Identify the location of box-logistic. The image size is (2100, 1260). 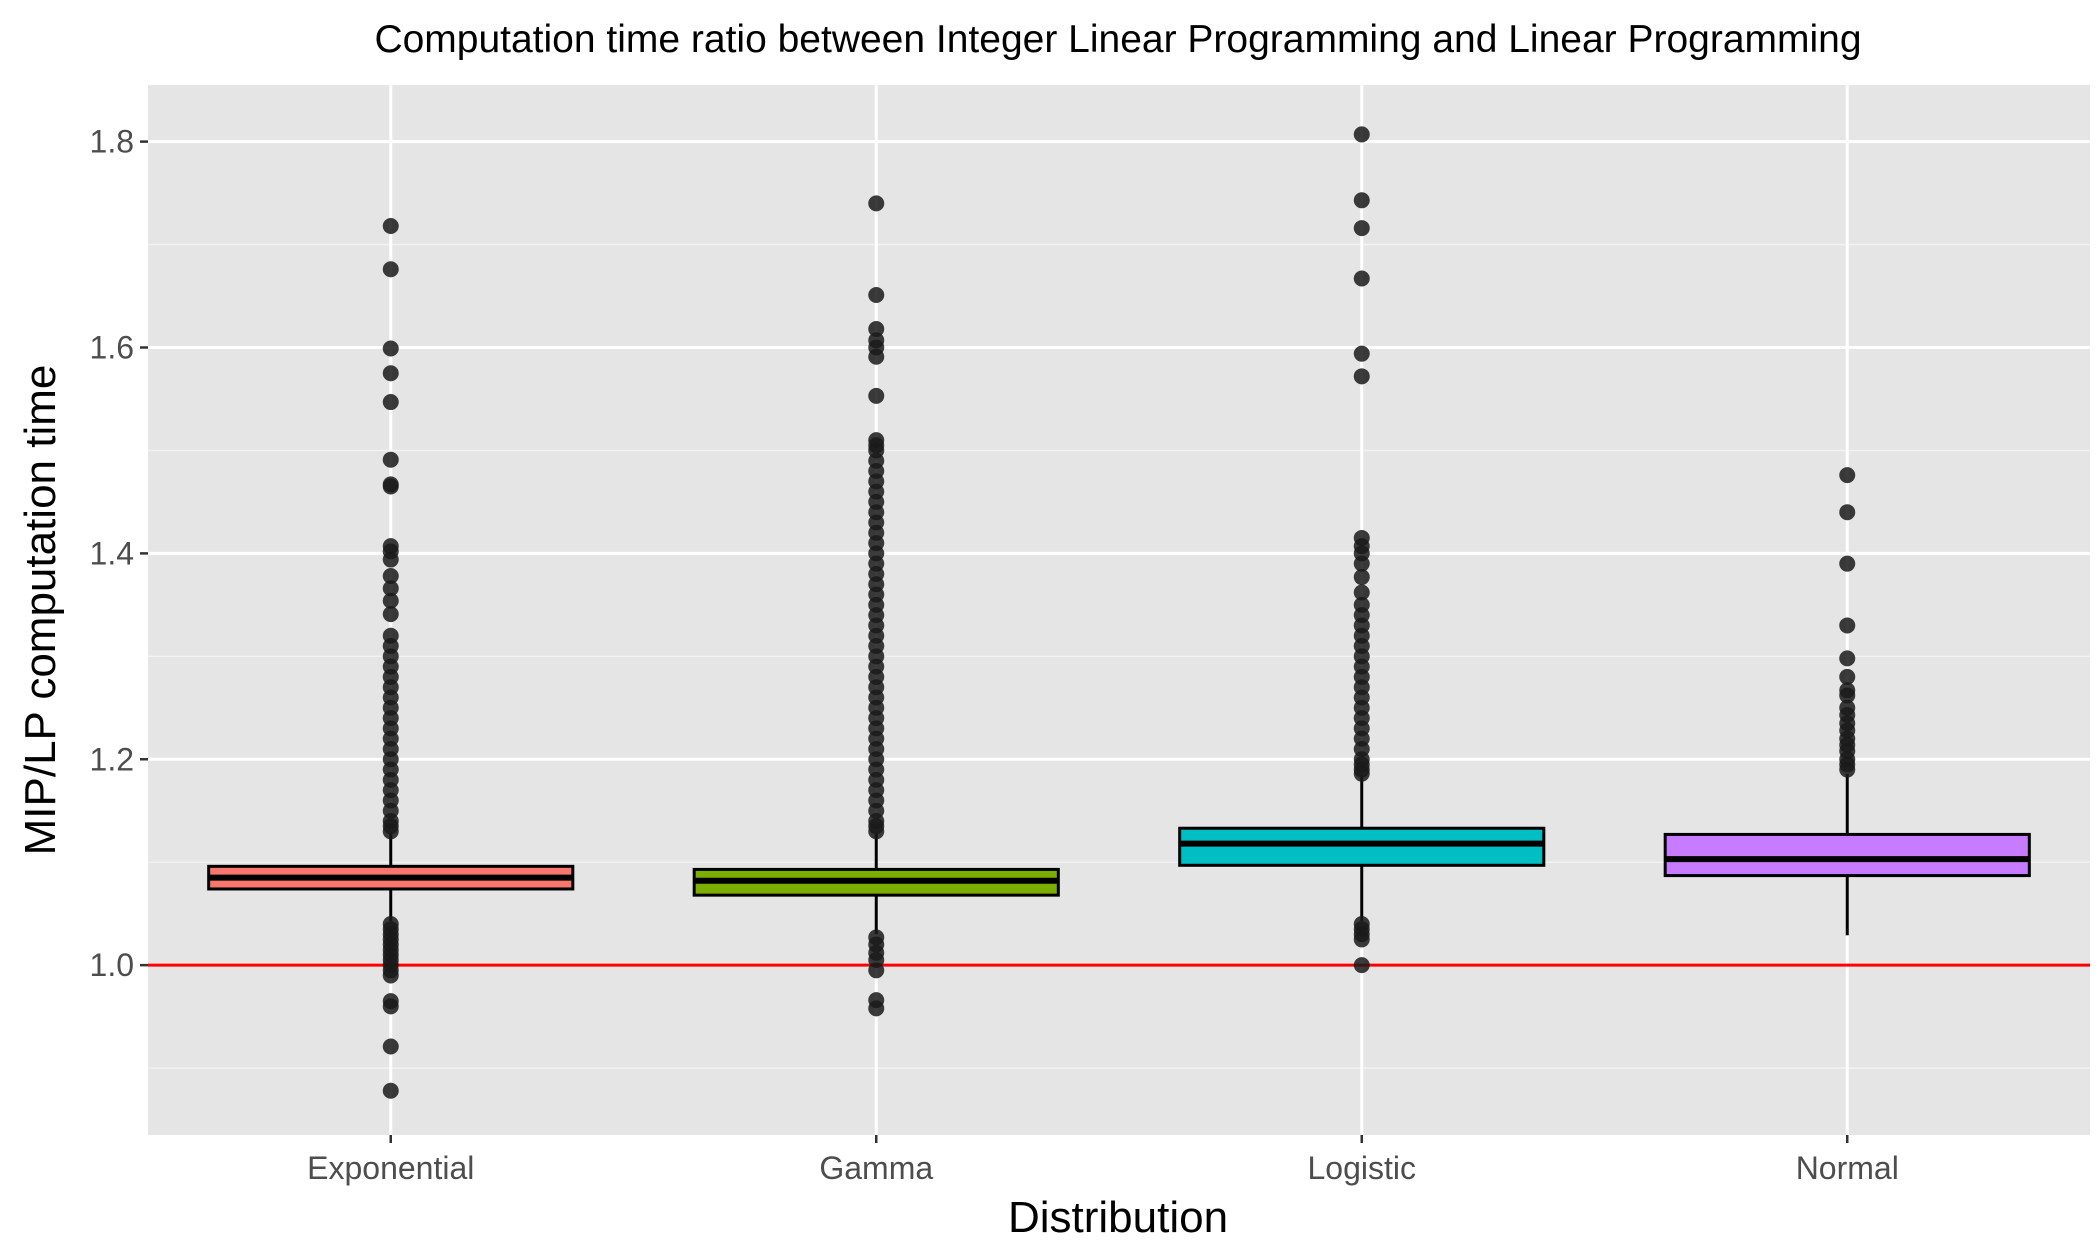
(1362, 847).